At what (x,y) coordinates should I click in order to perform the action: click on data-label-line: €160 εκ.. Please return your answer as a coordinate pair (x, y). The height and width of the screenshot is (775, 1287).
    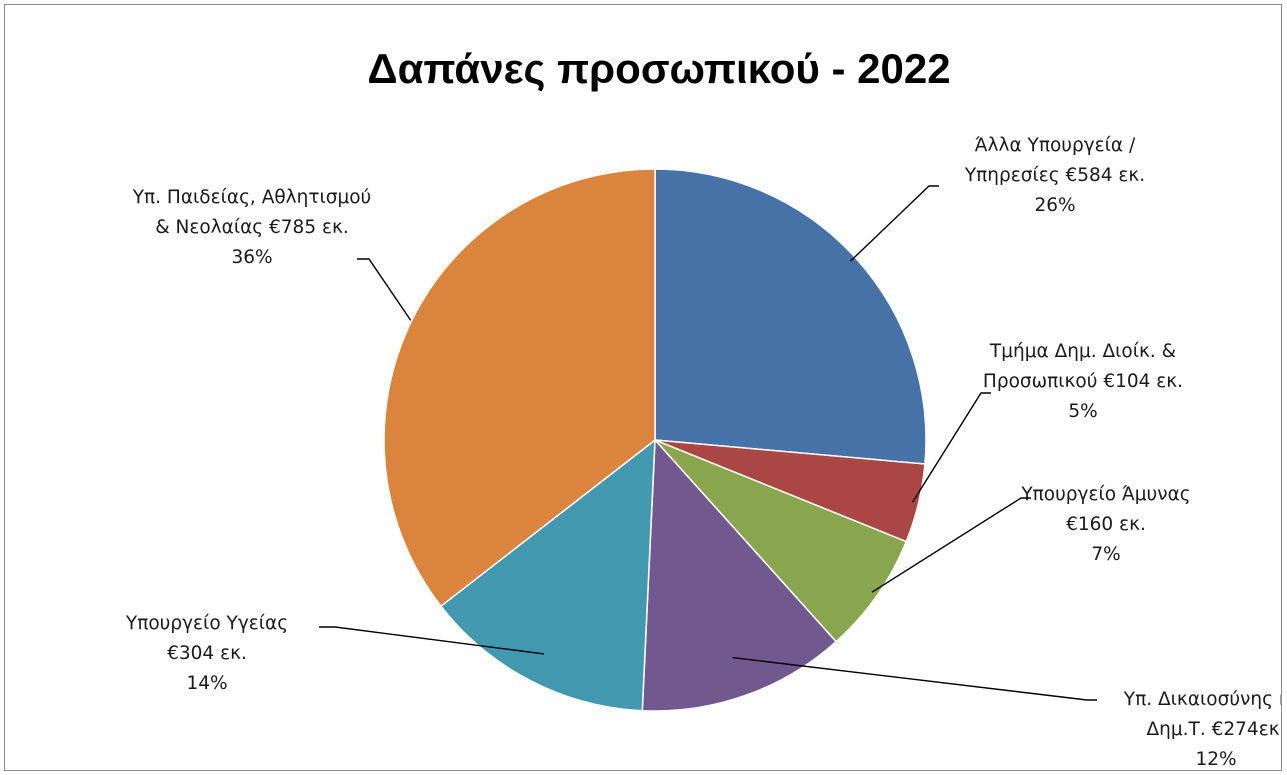
    Looking at the image, I should click on (1106, 524).